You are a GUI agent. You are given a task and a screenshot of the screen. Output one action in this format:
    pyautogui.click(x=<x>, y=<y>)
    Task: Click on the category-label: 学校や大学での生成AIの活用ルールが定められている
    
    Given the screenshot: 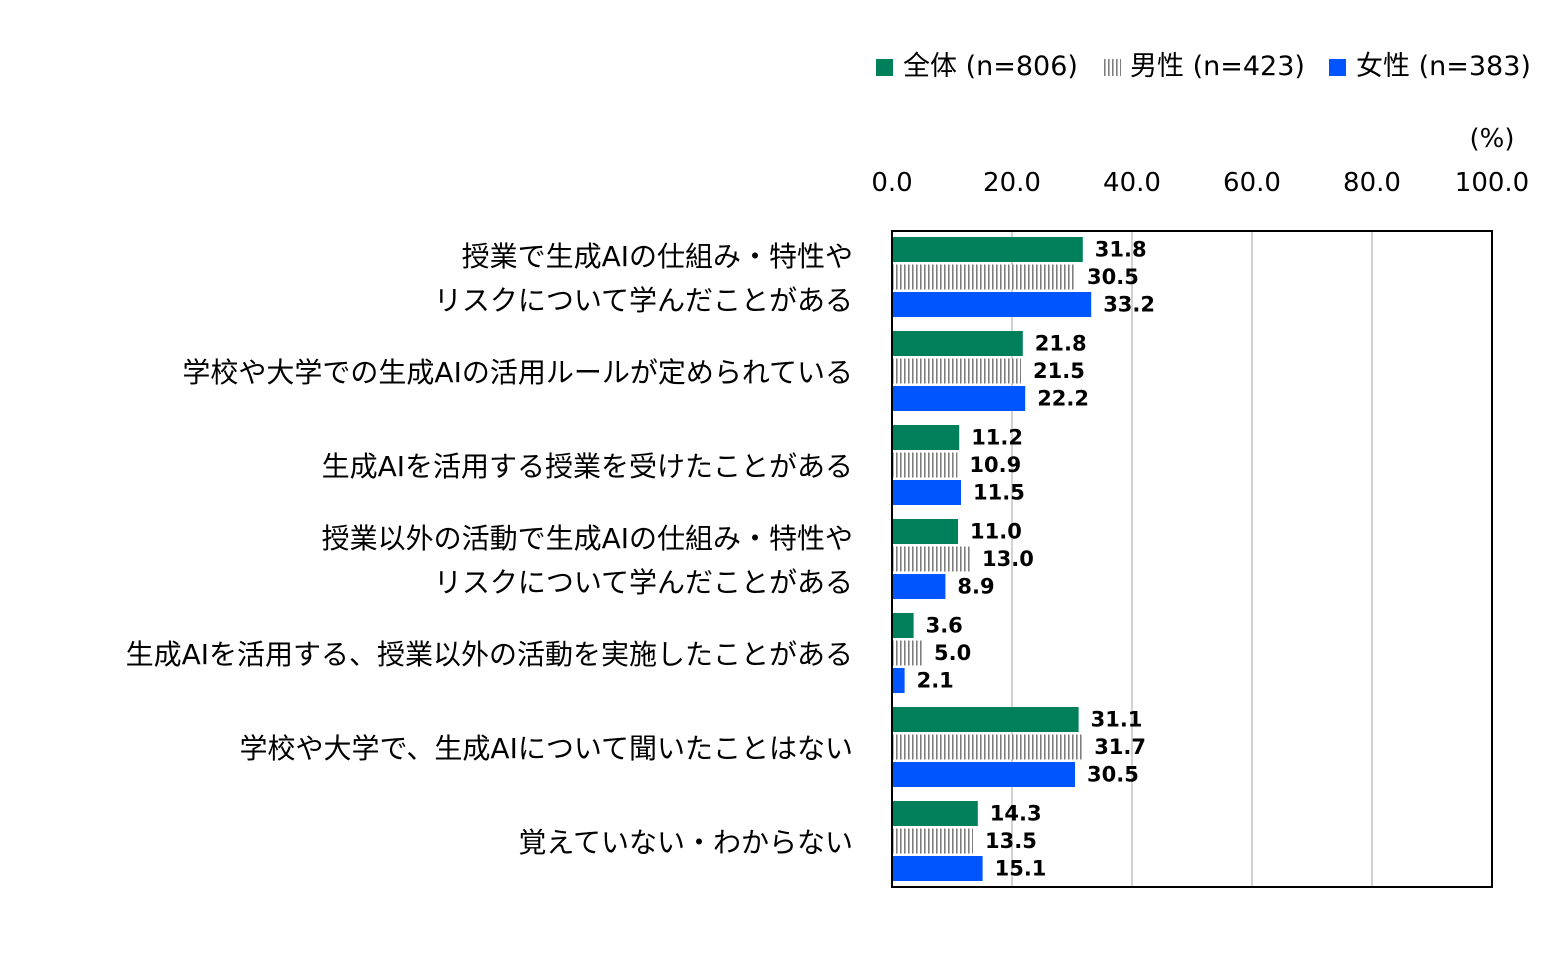 What is the action you would take?
    pyautogui.click(x=517, y=372)
    